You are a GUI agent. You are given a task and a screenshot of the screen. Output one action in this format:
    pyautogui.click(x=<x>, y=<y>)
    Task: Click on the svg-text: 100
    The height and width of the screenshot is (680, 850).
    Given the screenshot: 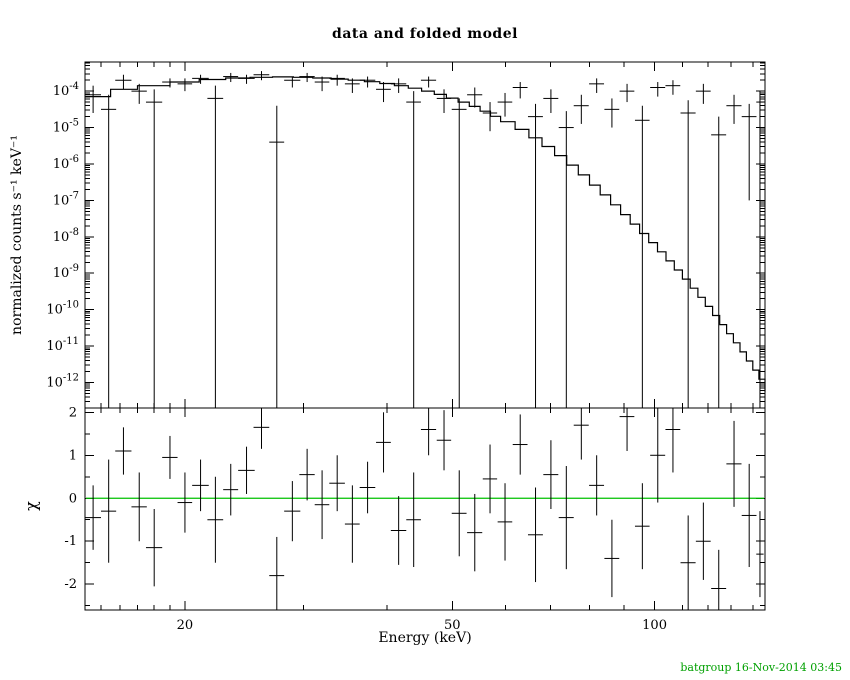 What is the action you would take?
    pyautogui.click(x=654, y=625)
    